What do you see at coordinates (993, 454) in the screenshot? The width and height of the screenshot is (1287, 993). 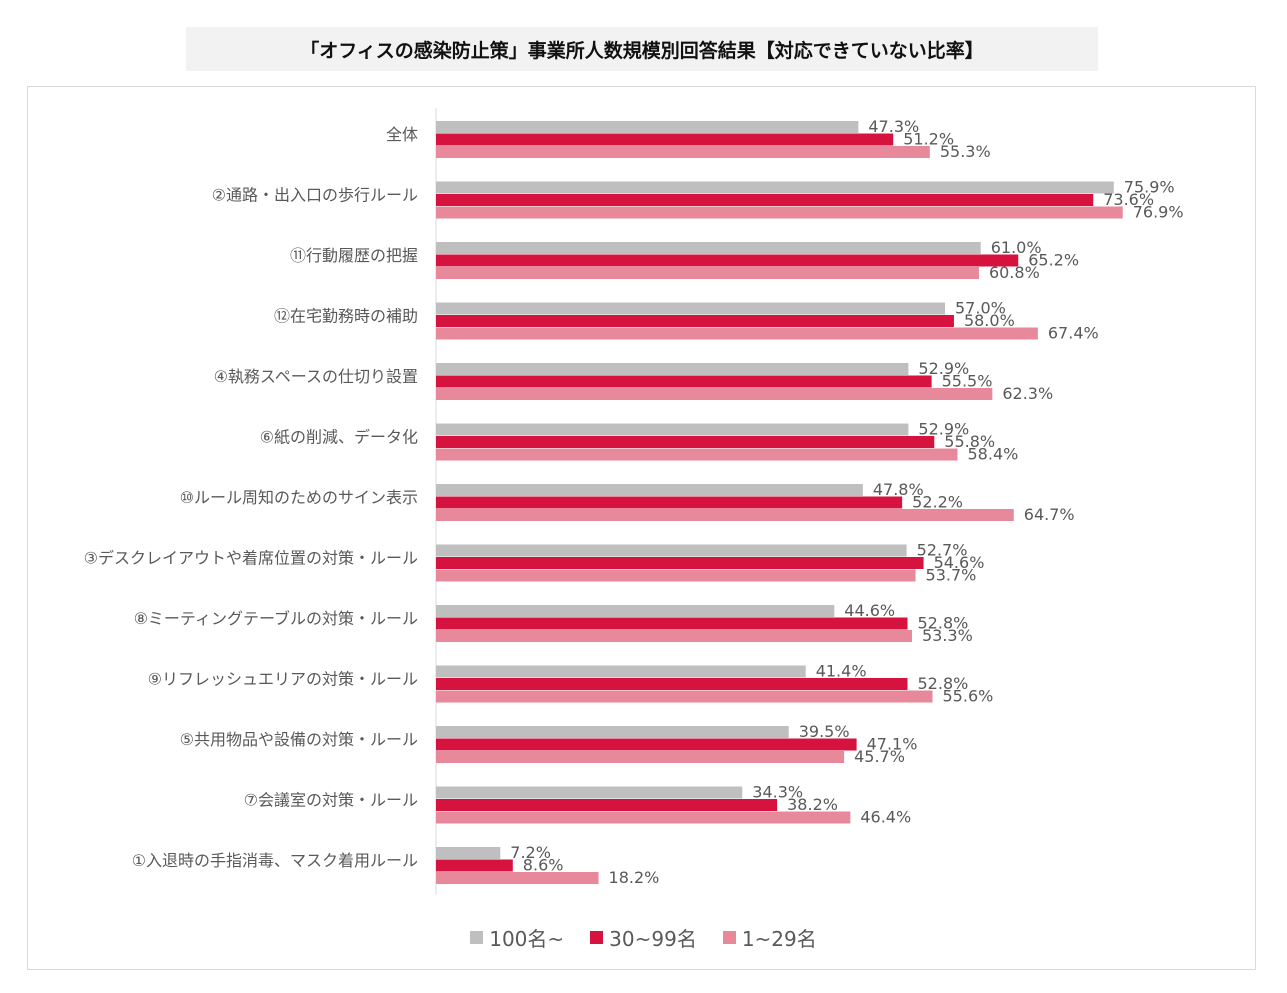 I see `data-label: 58.4%` at bounding box center [993, 454].